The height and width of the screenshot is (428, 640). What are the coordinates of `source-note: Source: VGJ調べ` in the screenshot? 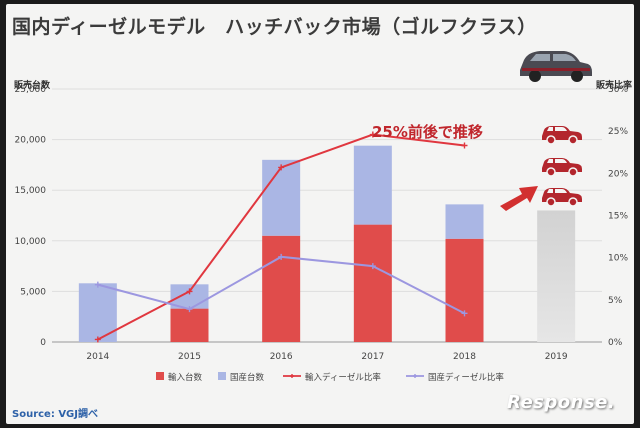 It's located at (55, 414).